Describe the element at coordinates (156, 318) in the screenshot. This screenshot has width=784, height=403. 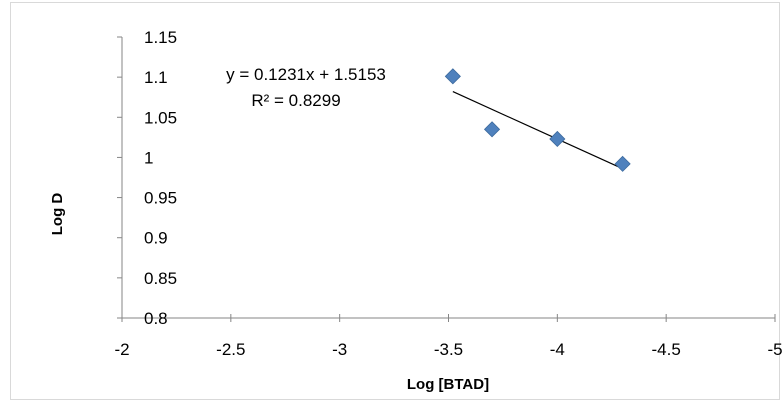
I see `y-tick-label: 0.8` at that location.